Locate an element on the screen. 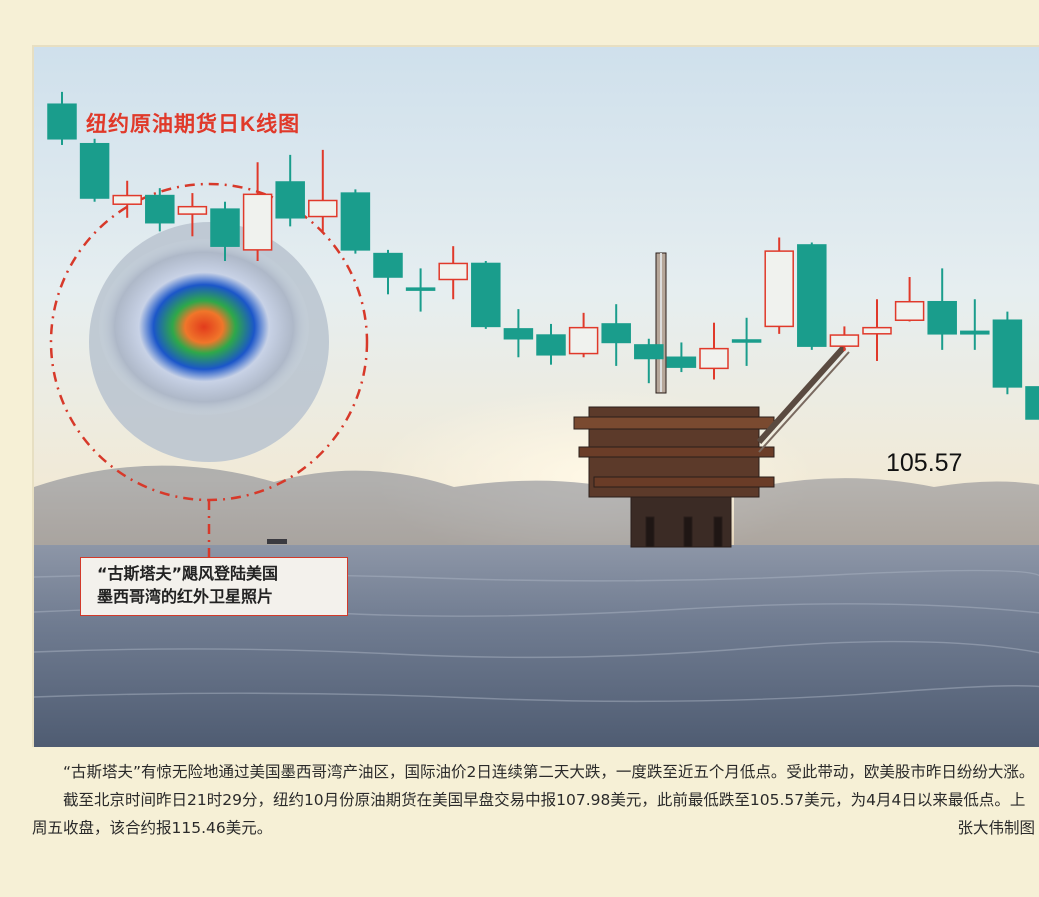 Image resolution: width=1039 pixels, height=897 pixels. callout-line-2: 墨西哥湾的红外卫星照片 is located at coordinates (185, 596).